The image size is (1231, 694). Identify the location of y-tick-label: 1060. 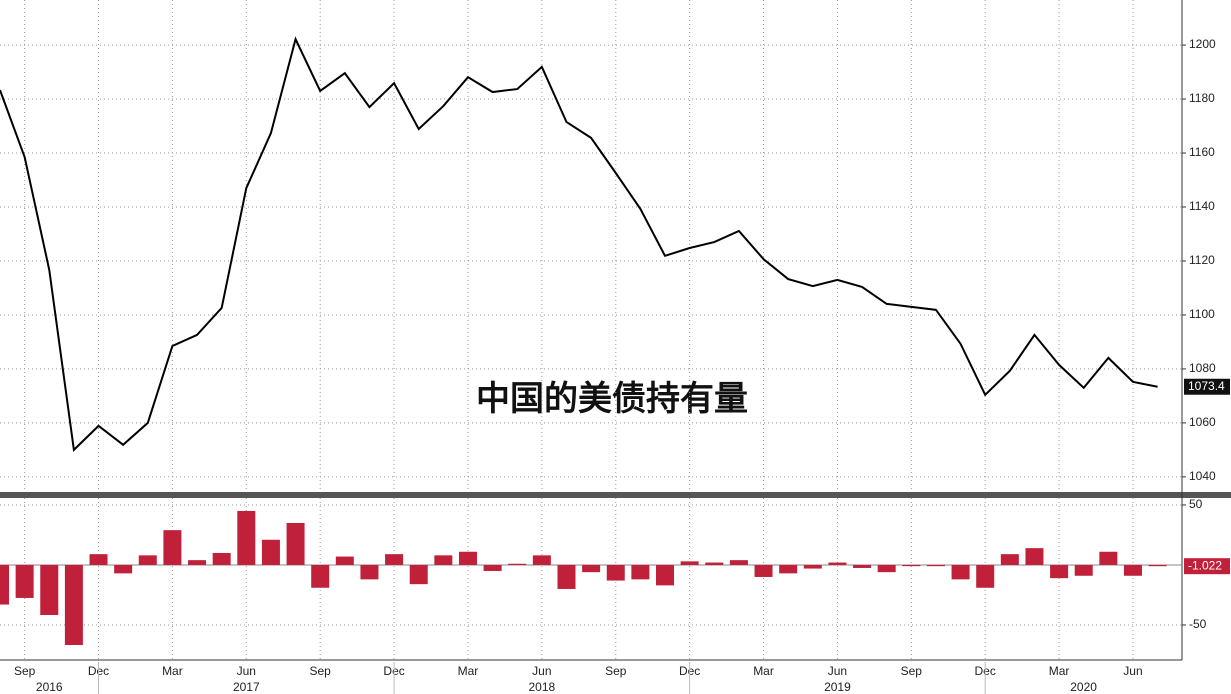
(1202, 422).